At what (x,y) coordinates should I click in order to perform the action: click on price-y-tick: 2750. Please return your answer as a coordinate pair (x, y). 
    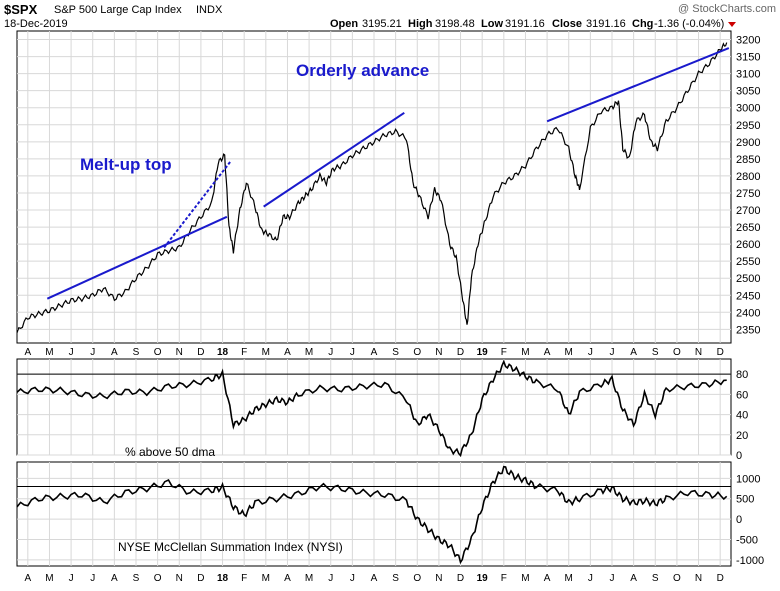
    Looking at the image, I should click on (748, 194).